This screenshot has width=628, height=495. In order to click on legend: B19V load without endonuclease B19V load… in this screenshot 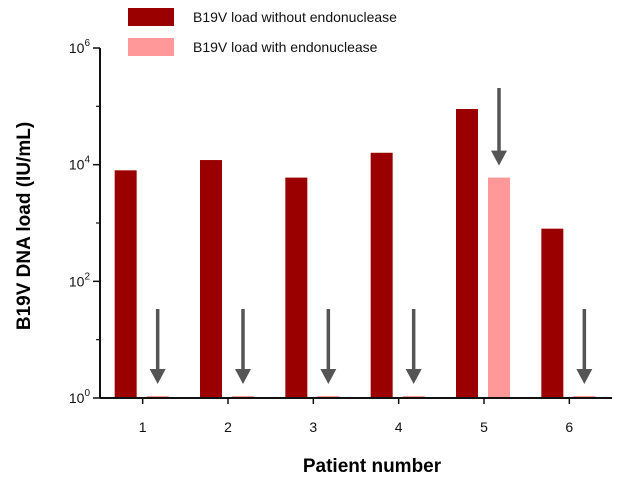, I will do `click(262, 32)`.